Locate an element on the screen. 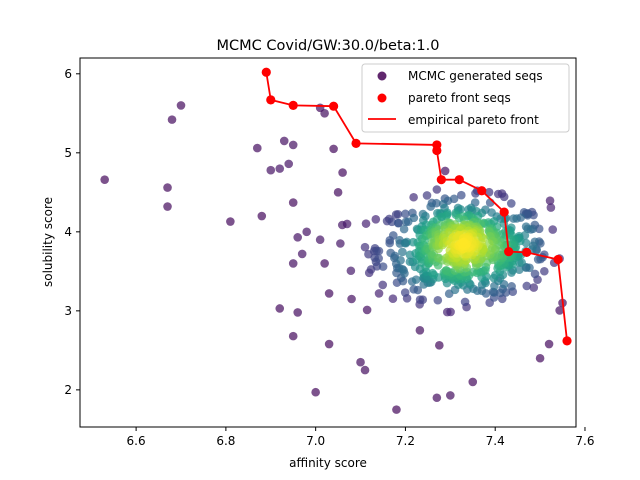 The width and height of the screenshot is (640, 480). legend-marker-pareto is located at coordinates (382, 98).